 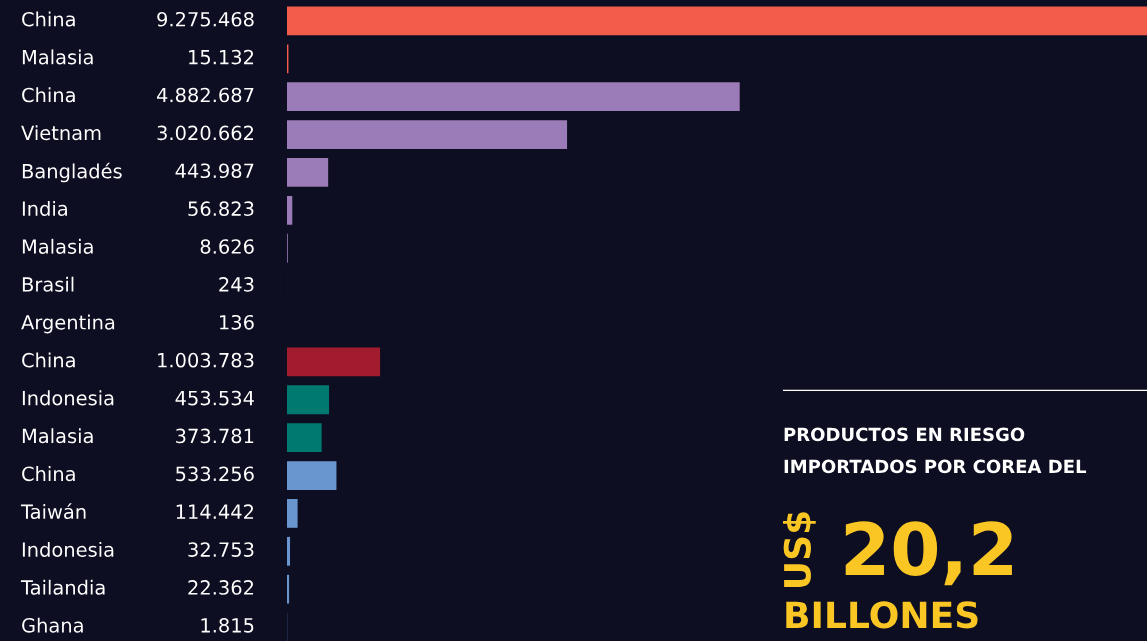 I want to click on data-label: 22.362, so click(x=221, y=587).